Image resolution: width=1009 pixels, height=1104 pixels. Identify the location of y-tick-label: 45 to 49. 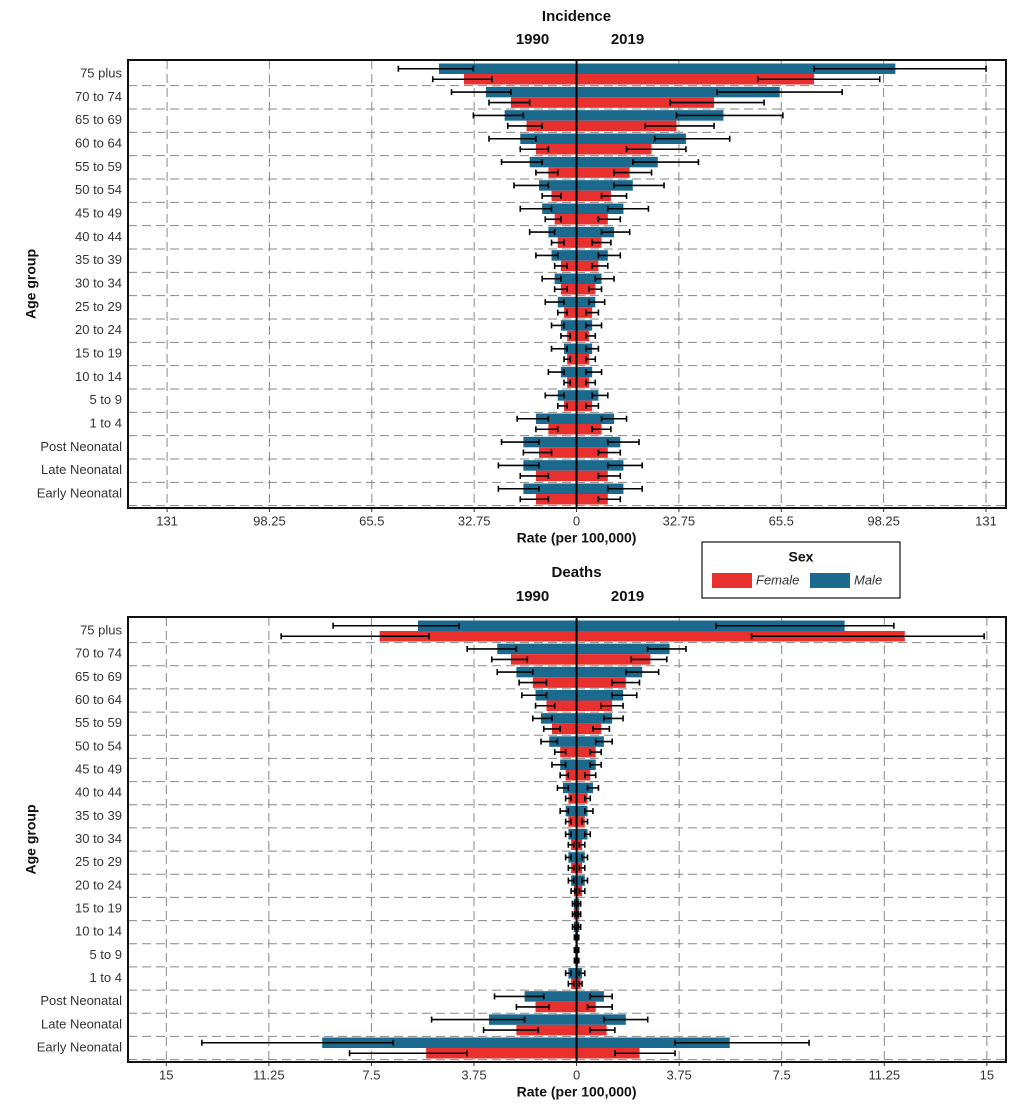
(98, 768).